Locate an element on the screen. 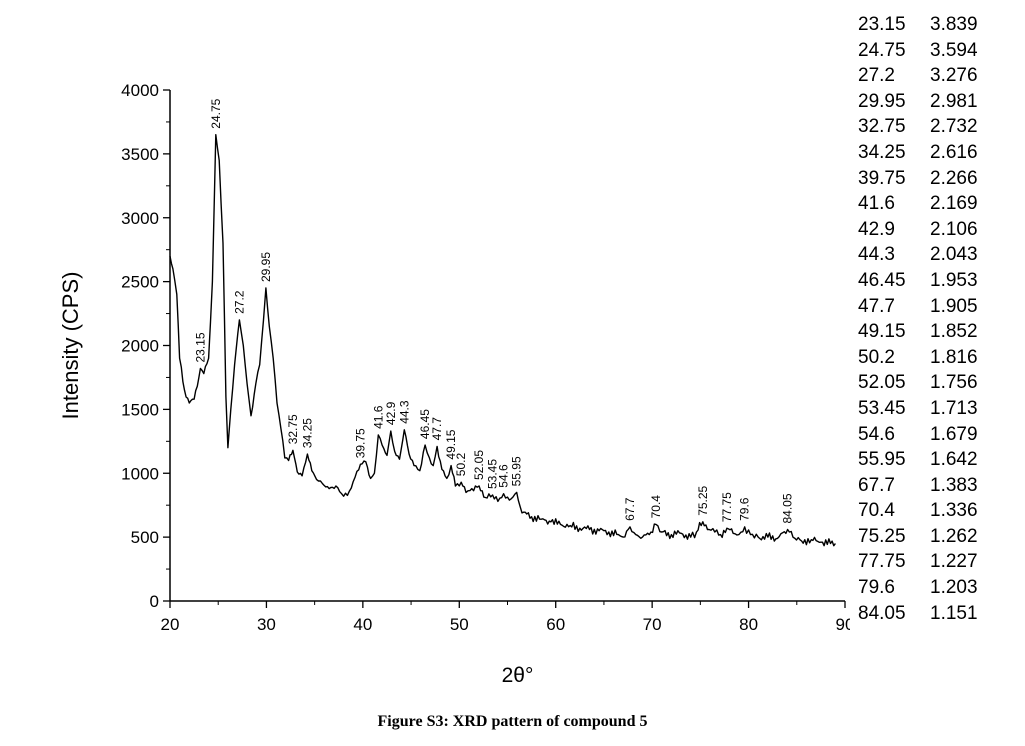  figure-caption: Figure S3: XRD pattern of compound 5 is located at coordinates (512, 721).